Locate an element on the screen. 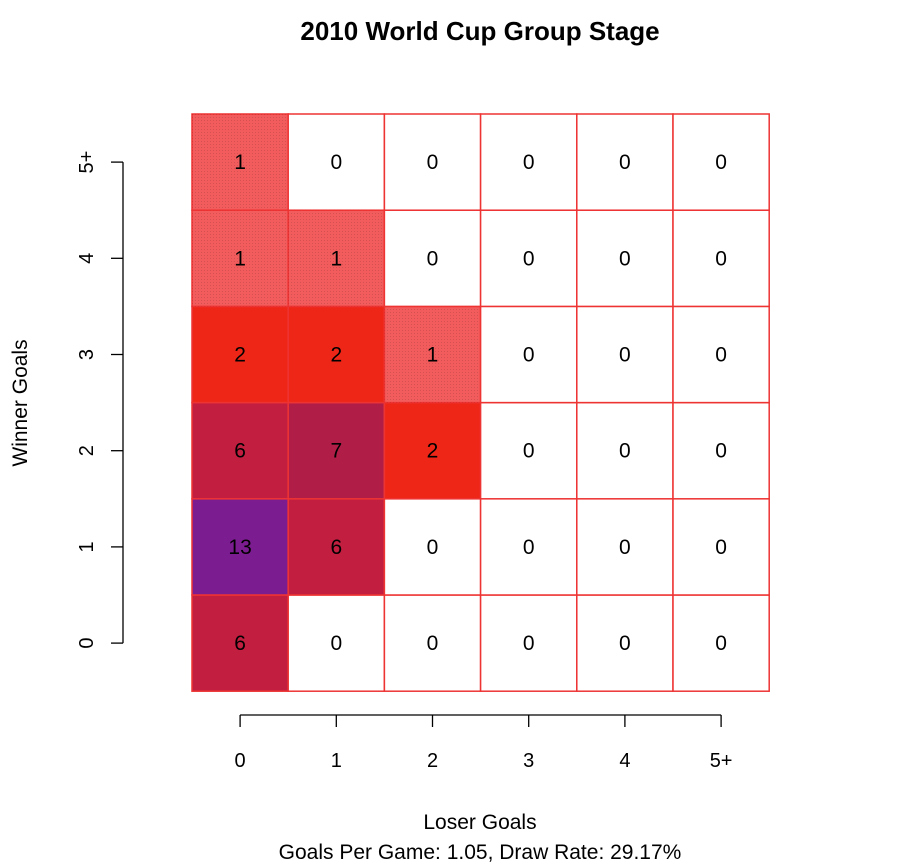 This screenshot has height=867, width=900. heatmap-cell-w0-l5+ is located at coordinates (721, 643).